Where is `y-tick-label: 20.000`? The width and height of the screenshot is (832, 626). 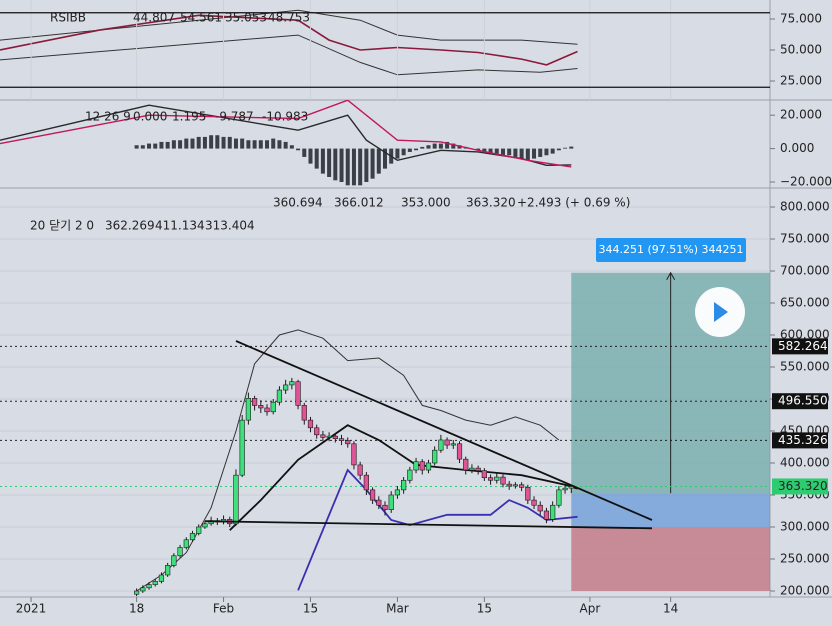 y-tick-label: 20.000 is located at coordinates (801, 115).